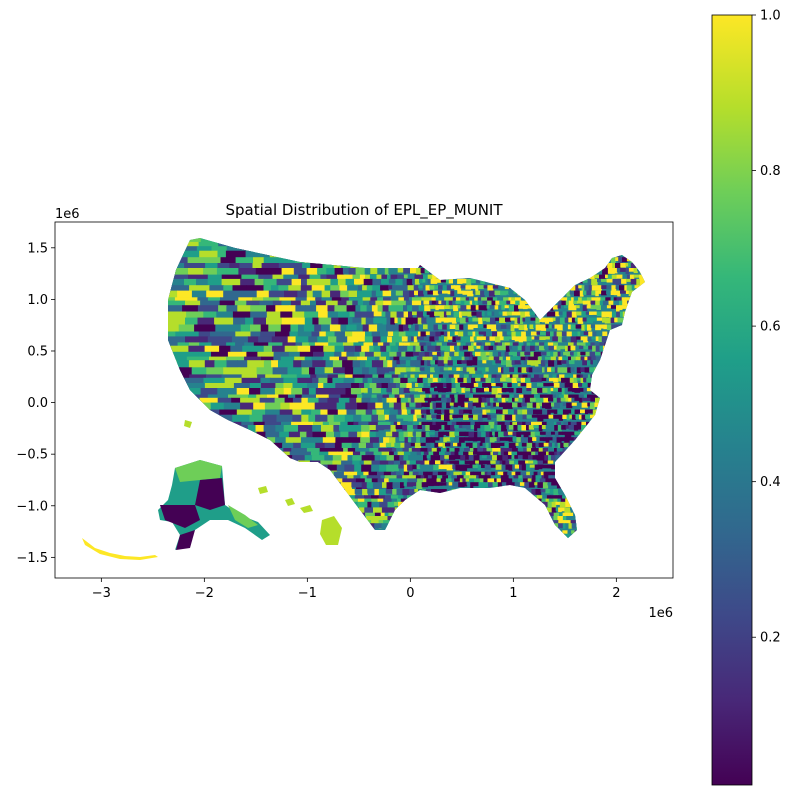 This screenshot has width=792, height=795. What do you see at coordinates (732, 400) in the screenshot?
I see `colorbar` at bounding box center [732, 400].